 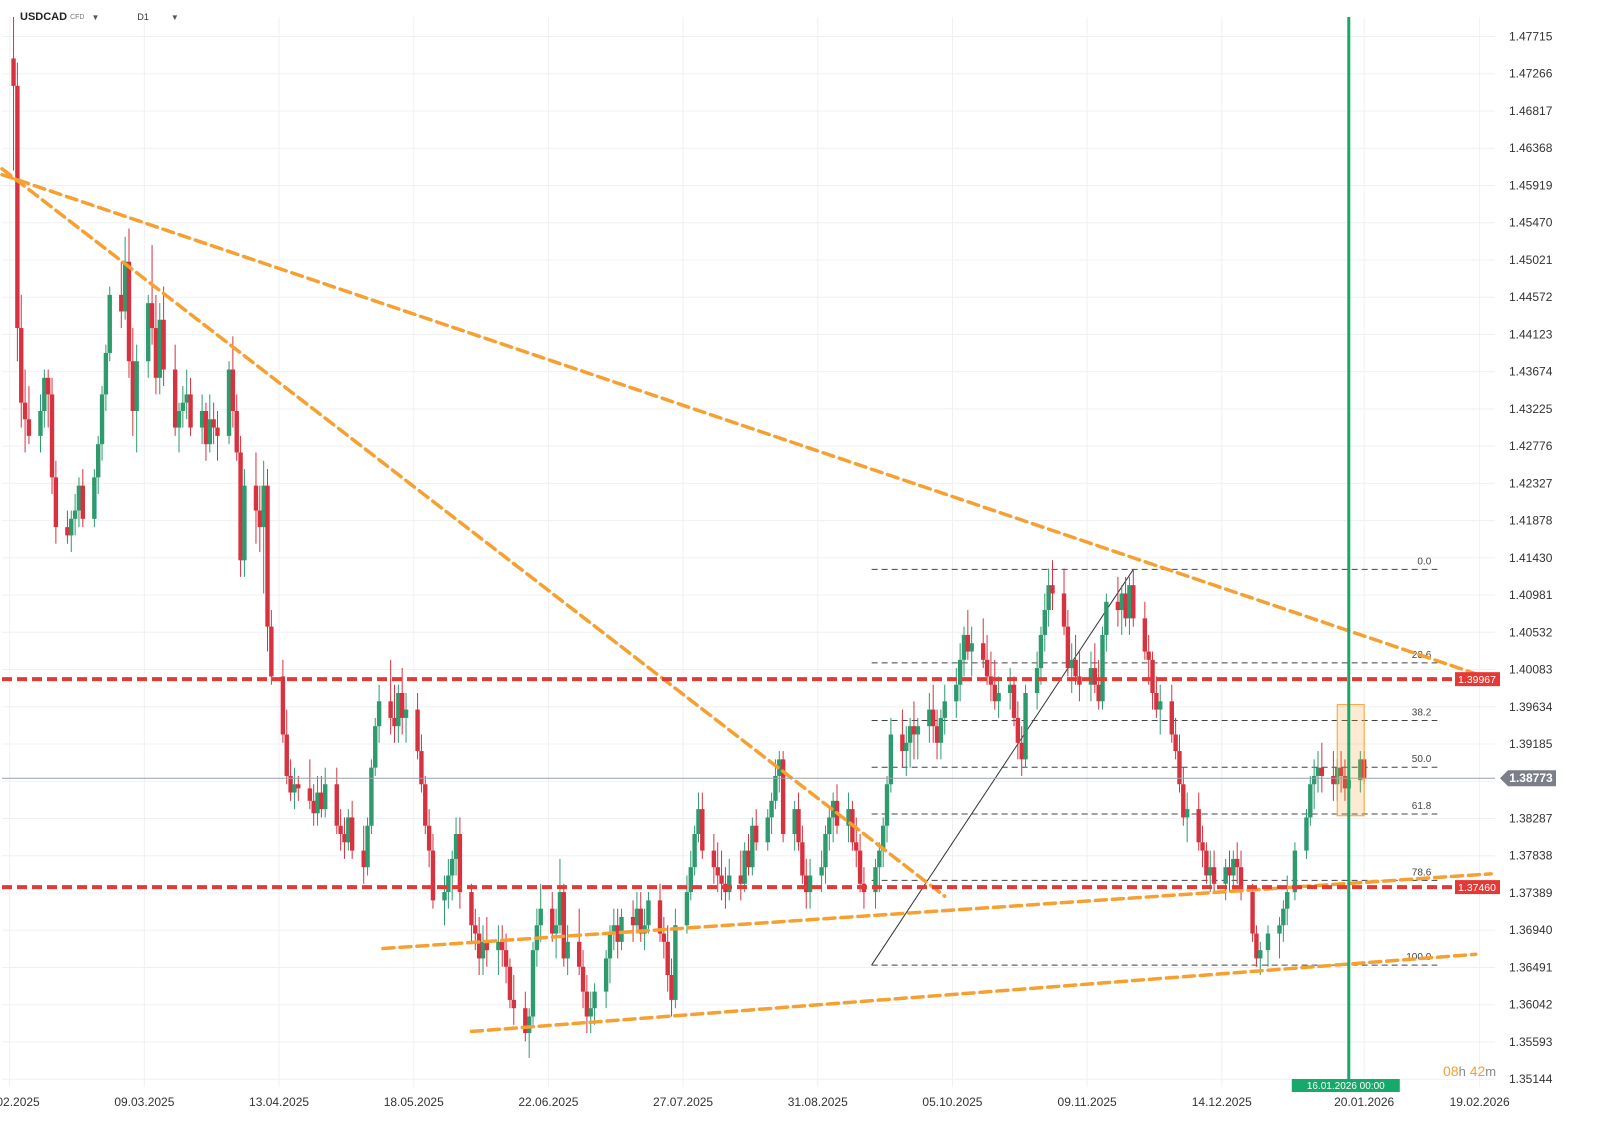 What do you see at coordinates (157, 17) in the screenshot?
I see `timeframe-selector: D1 ▼` at bounding box center [157, 17].